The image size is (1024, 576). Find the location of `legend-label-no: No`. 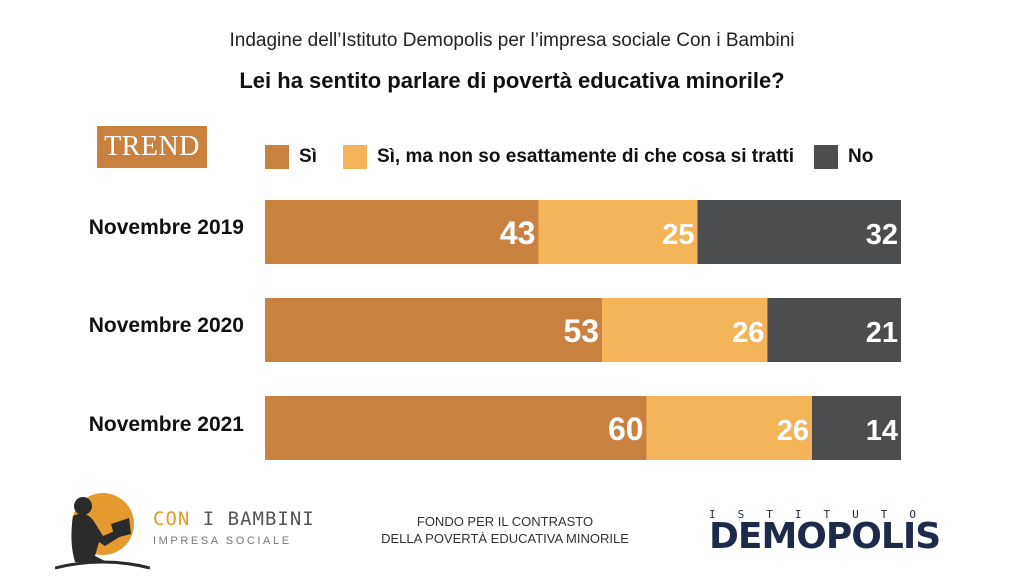

legend-label-no: No is located at coordinates (861, 156).